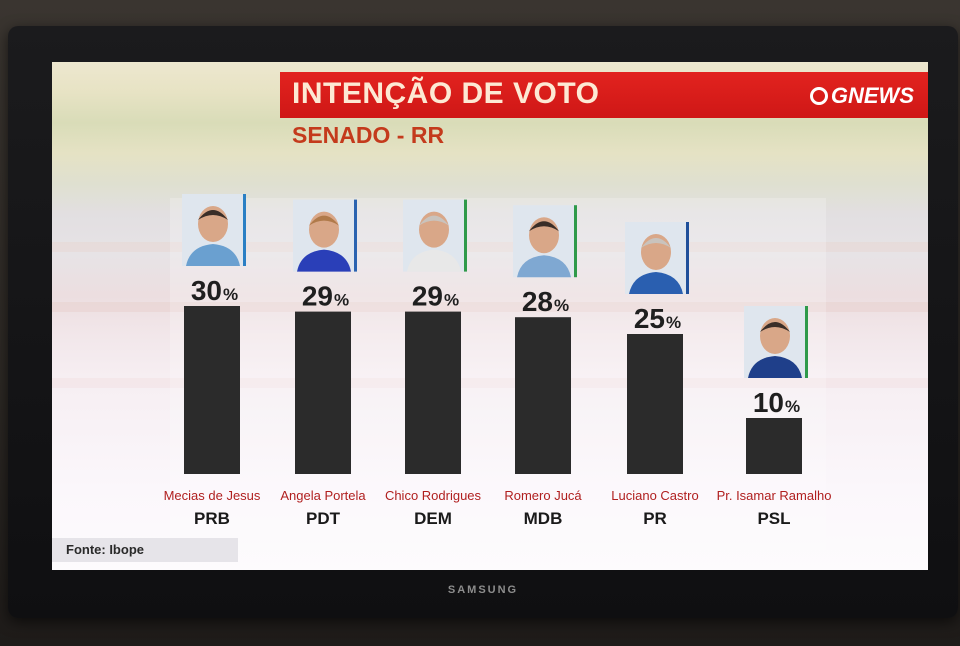 The height and width of the screenshot is (646, 960). Describe the element at coordinates (774, 495) in the screenshot. I see `candidate-name: Pr. Isamar Ramalho` at that location.